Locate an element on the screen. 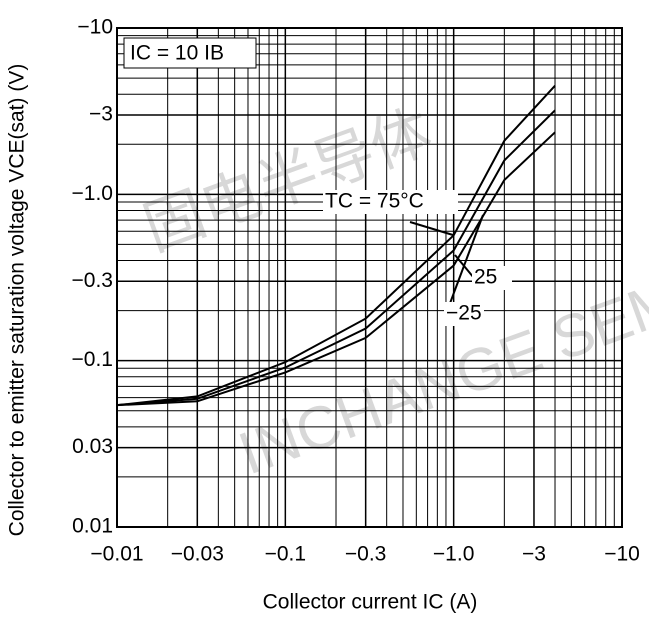 Image resolution: width=649 pixels, height=623 pixels. series-label: −25 is located at coordinates (464, 313).